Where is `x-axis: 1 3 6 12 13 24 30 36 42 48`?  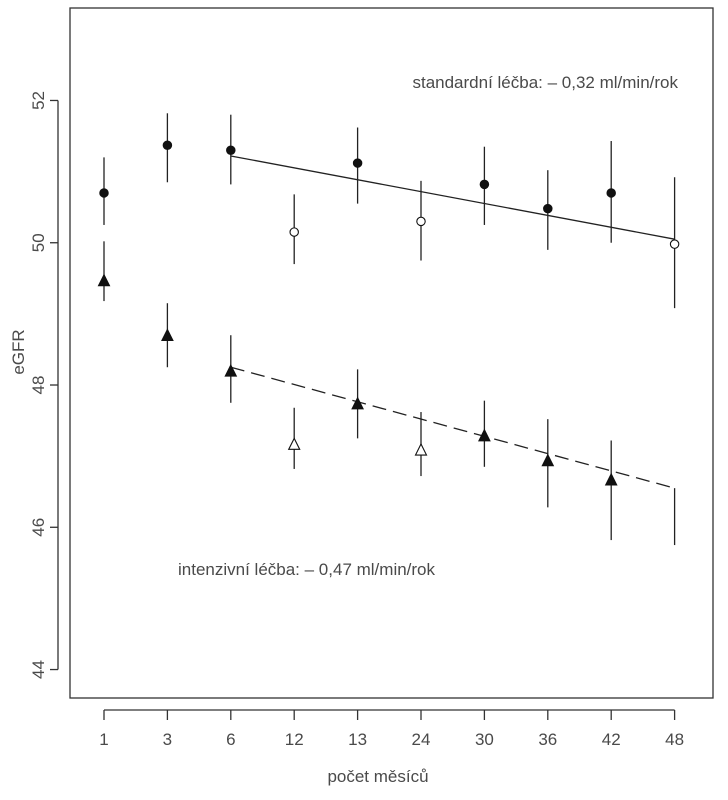
x-axis: 1 3 6 12 13 24 30 36 42 48 is located at coordinates (391, 729).